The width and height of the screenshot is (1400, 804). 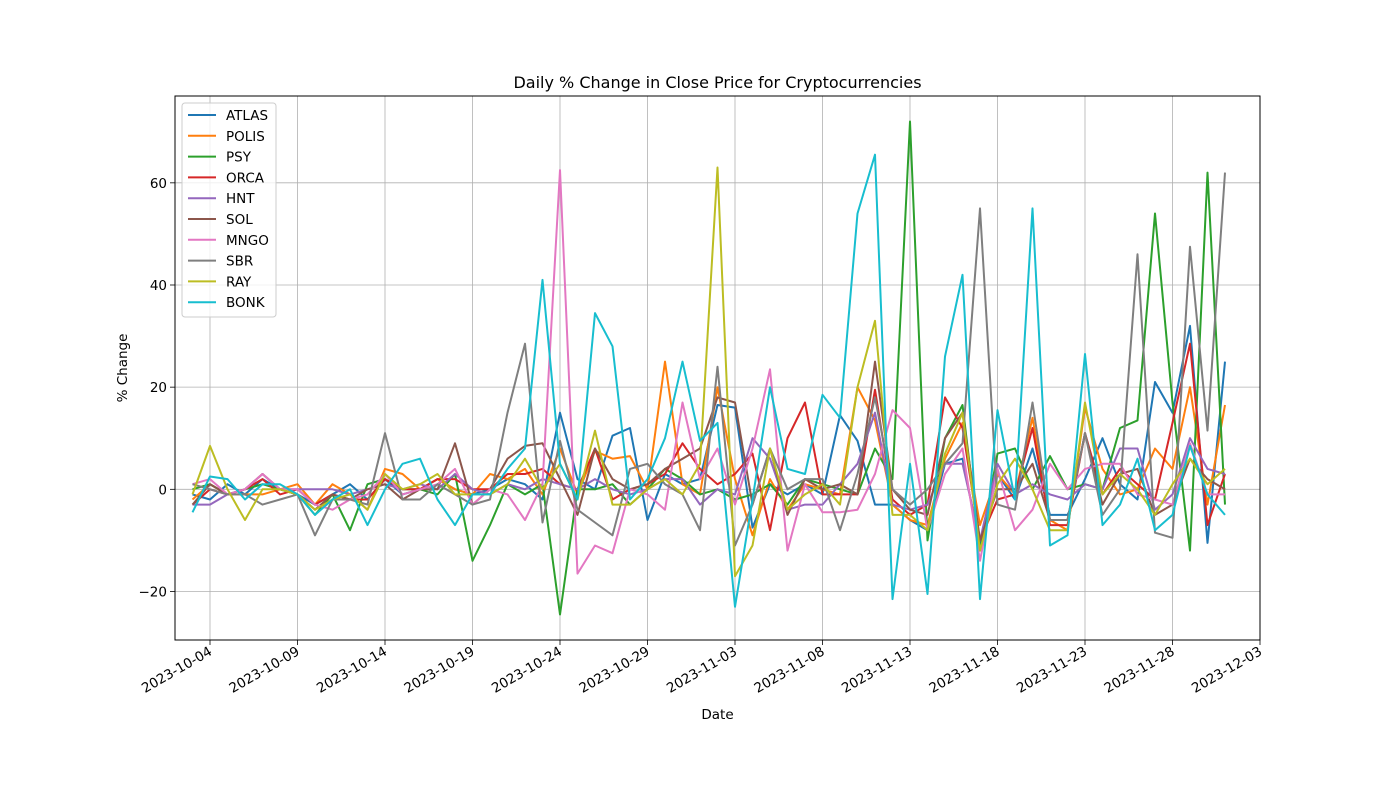 I want to click on y-tick-label: 60, so click(x=158, y=184).